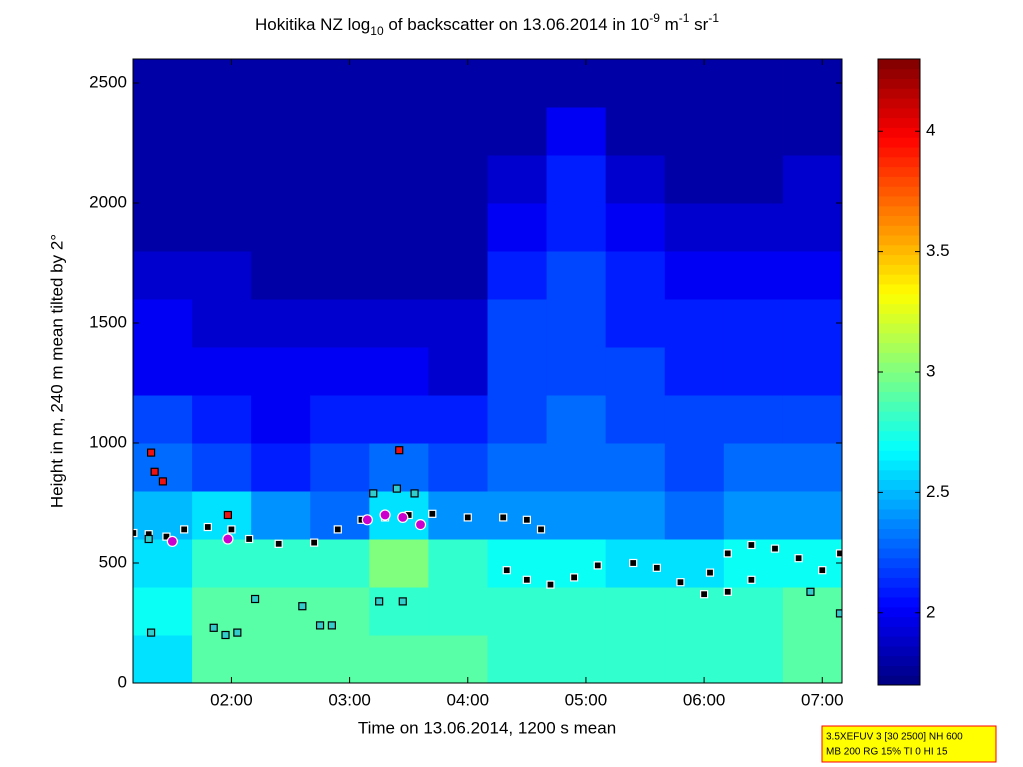  What do you see at coordinates (654, 18) in the screenshot?
I see `title-sup: -9` at bounding box center [654, 18].